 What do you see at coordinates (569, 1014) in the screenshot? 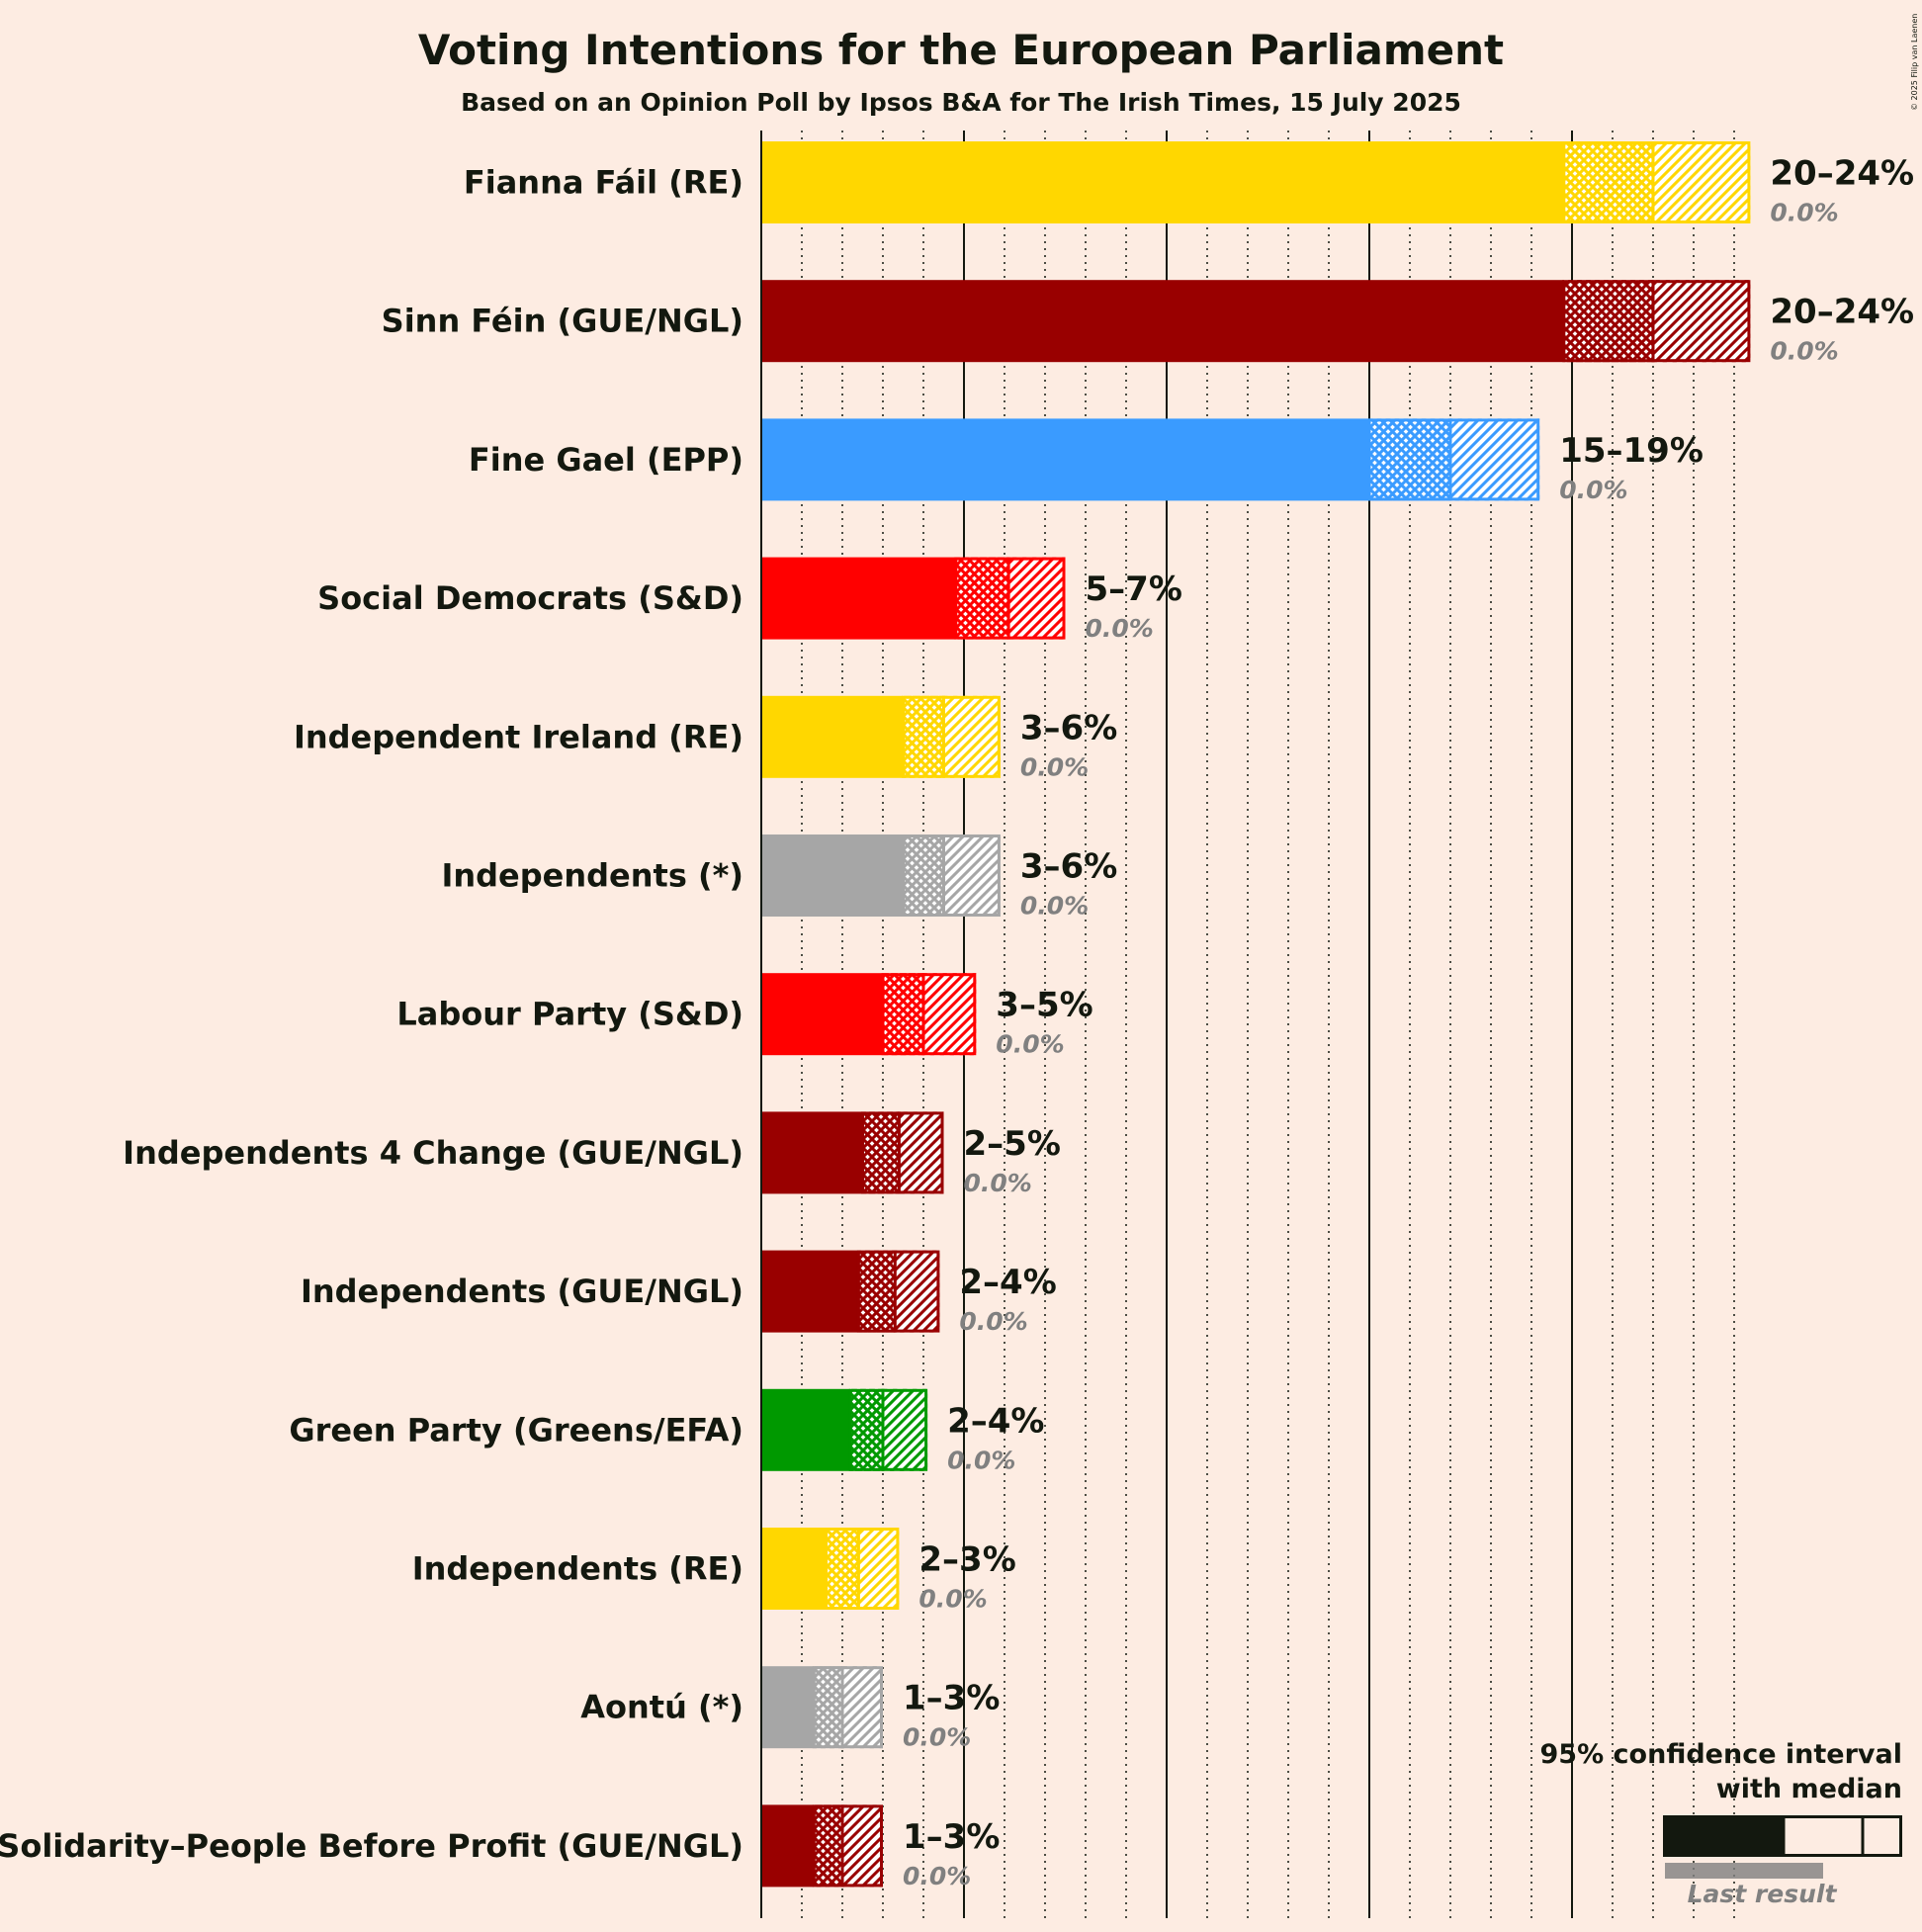
I see `party-name: Labour Party (S&D)` at bounding box center [569, 1014].